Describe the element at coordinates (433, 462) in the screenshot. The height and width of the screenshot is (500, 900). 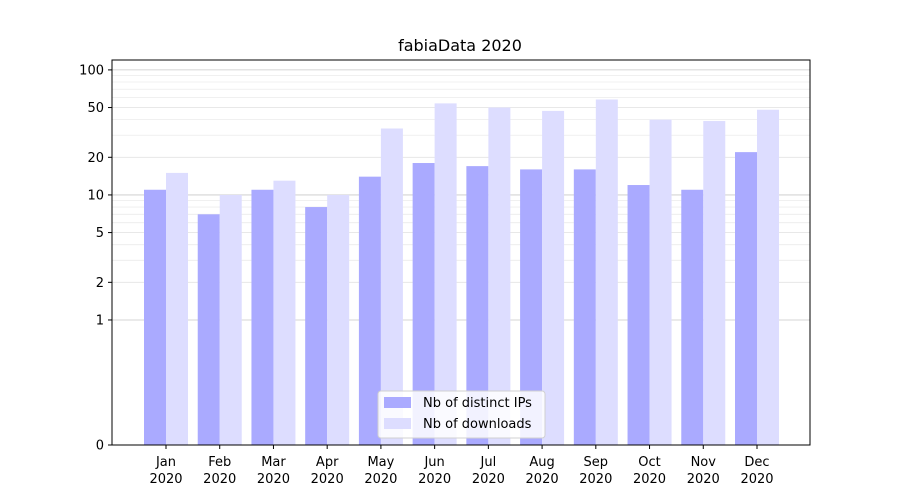
I see `x-tick-label-month: Jun` at that location.